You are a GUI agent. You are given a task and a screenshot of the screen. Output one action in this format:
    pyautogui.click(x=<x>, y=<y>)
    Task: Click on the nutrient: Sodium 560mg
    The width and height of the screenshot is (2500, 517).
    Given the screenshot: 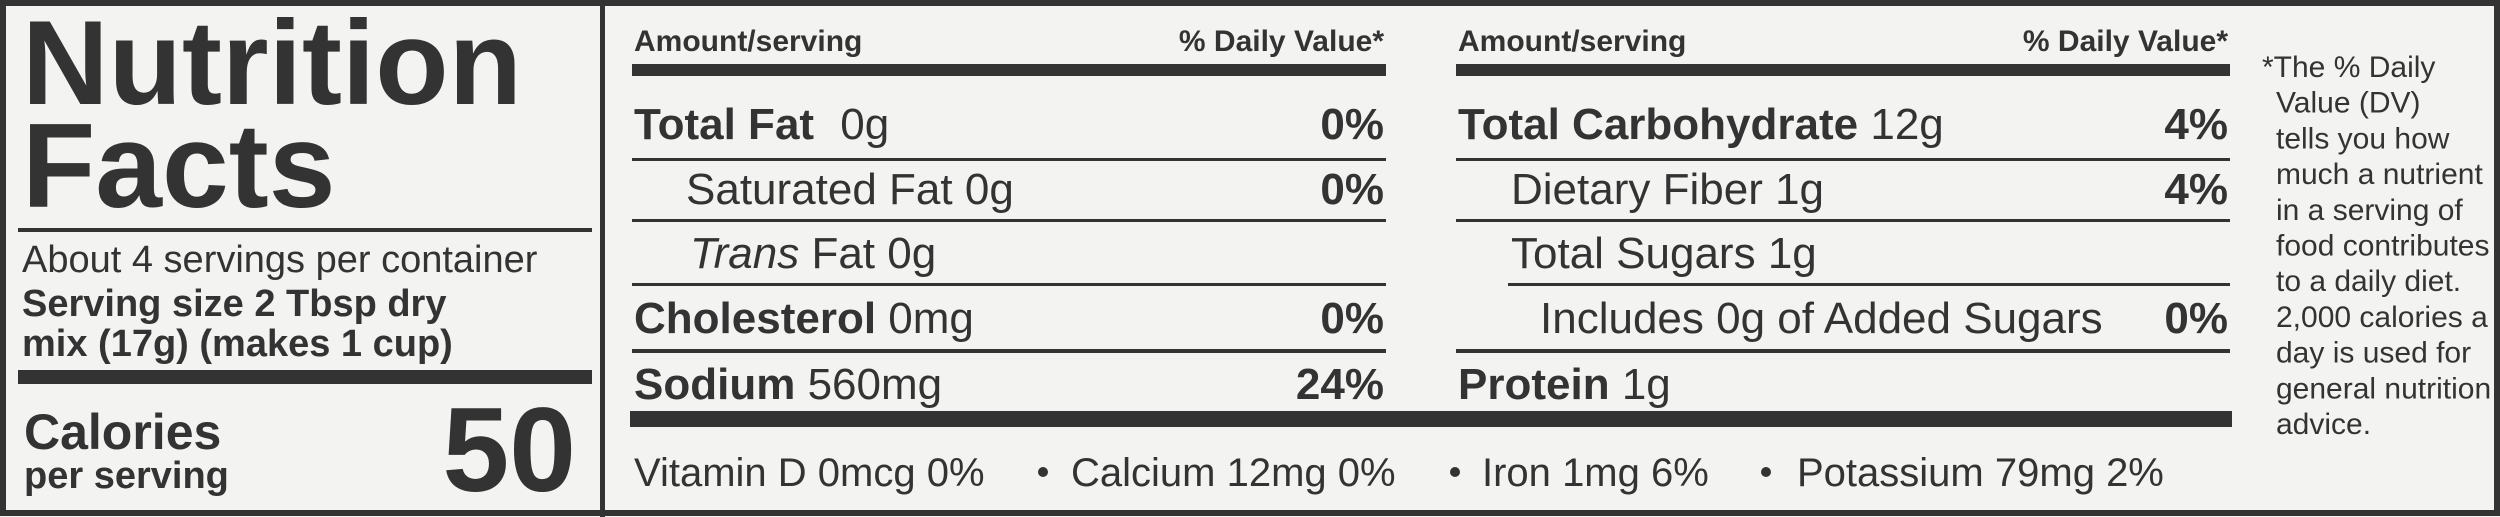 What is the action you would take?
    pyautogui.click(x=788, y=384)
    